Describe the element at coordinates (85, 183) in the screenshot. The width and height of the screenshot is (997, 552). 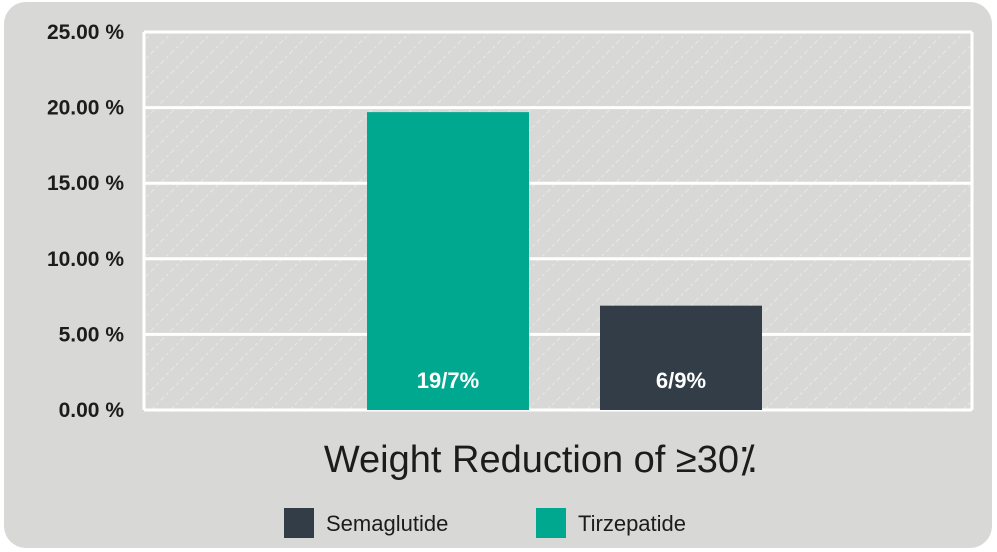
I see `y-tick-label: 15.00 %` at that location.